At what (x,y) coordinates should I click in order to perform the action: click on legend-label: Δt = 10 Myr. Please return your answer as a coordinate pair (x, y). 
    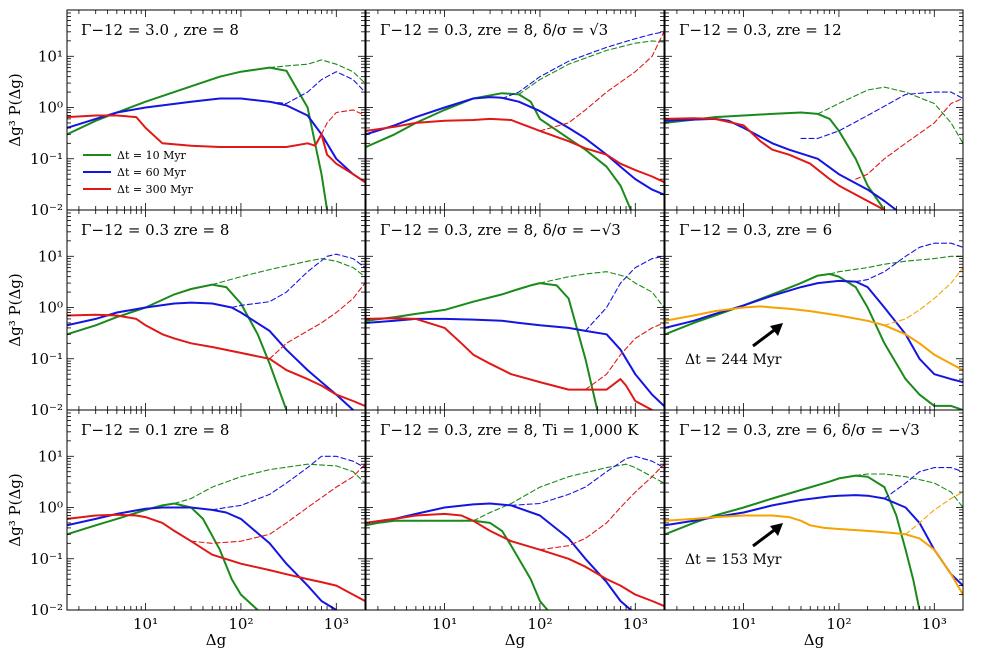
    Looking at the image, I should click on (152, 155).